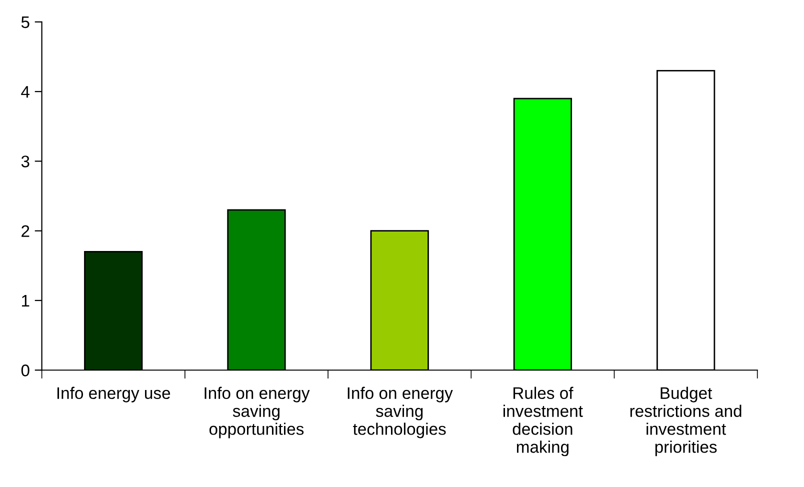 The height and width of the screenshot is (487, 804). Describe the element at coordinates (25, 22) in the screenshot. I see `y-tick-label: 5` at that location.